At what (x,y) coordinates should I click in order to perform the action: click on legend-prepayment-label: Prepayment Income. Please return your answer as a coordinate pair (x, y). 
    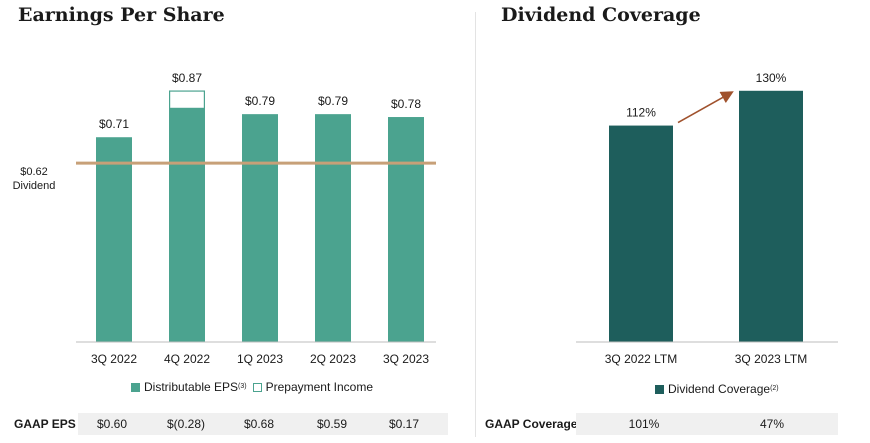
    Looking at the image, I should click on (319, 387).